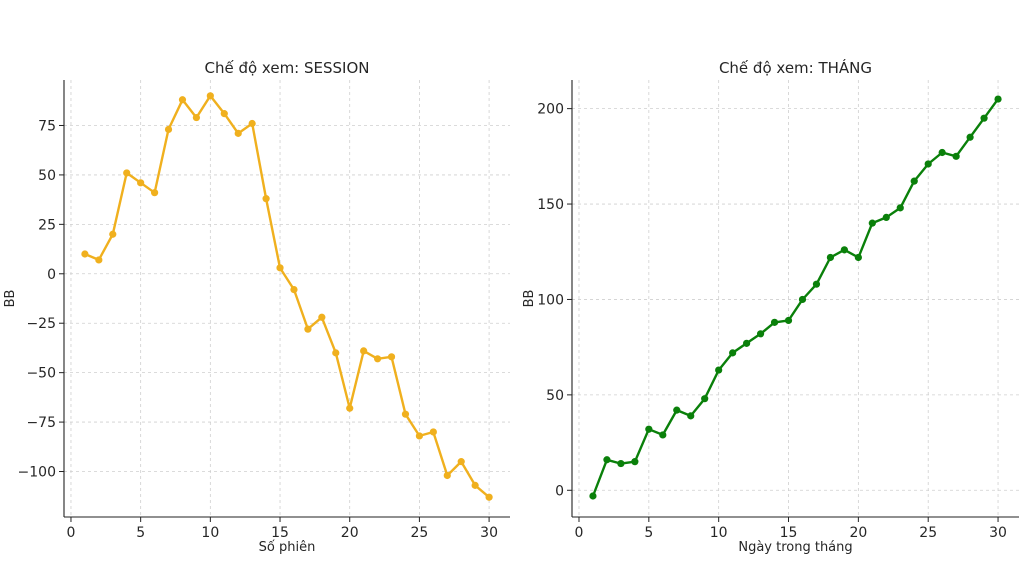 Image resolution: width=1024 pixels, height=569 pixels. Describe the element at coordinates (998, 533) in the screenshot. I see `chart-2-xtick-label: 30` at that location.